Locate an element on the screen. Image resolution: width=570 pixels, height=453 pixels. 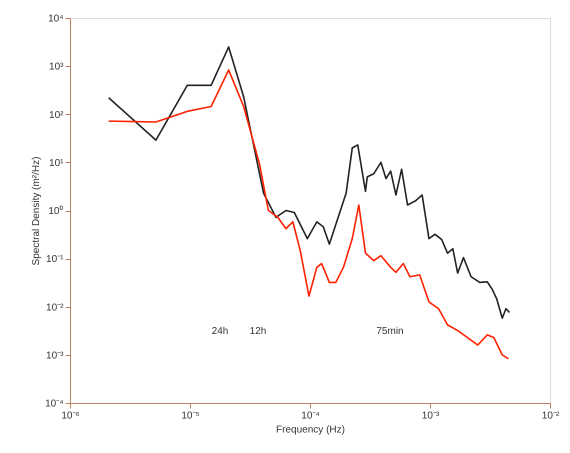
y-tick-label: 10⁴ is located at coordinates (56, 19).